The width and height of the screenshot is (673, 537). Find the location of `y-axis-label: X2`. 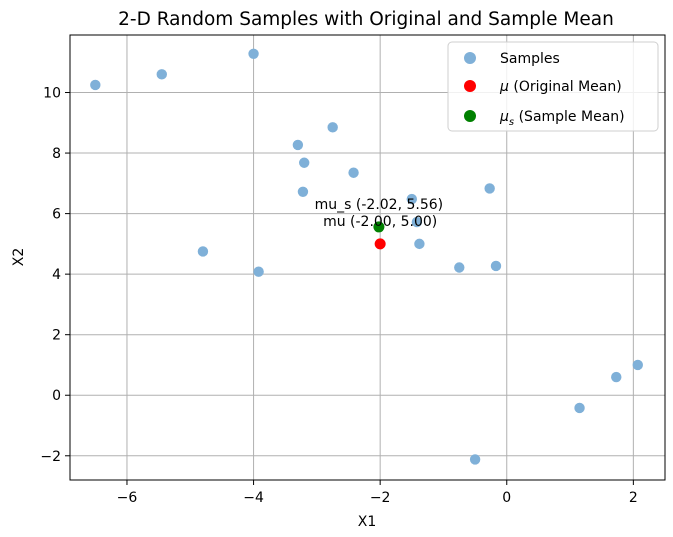

y-axis-label: X2 is located at coordinates (19, 257).